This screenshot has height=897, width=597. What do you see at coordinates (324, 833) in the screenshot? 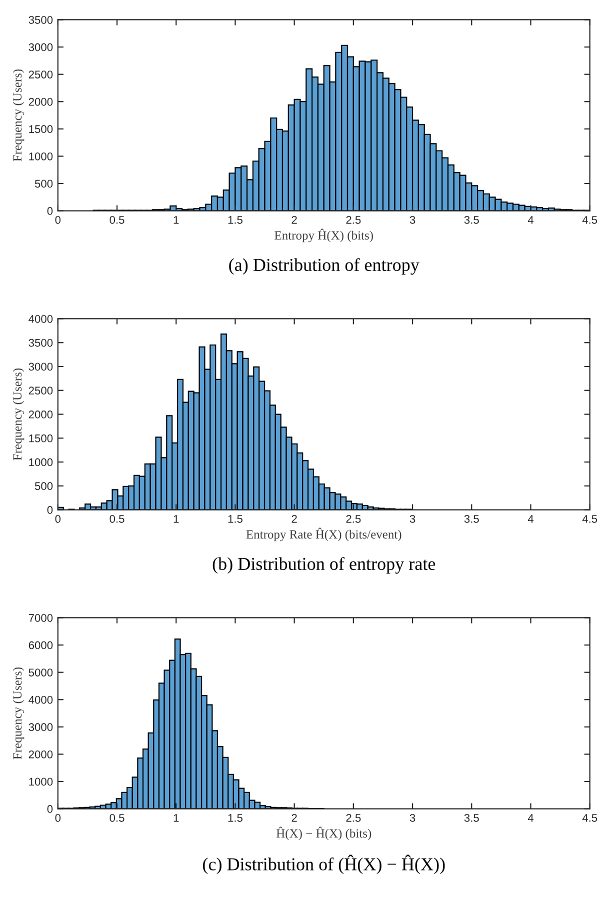
I see `x-axis-title: Ĥ(X) − Ĥ(X) (bits)` at bounding box center [324, 833].